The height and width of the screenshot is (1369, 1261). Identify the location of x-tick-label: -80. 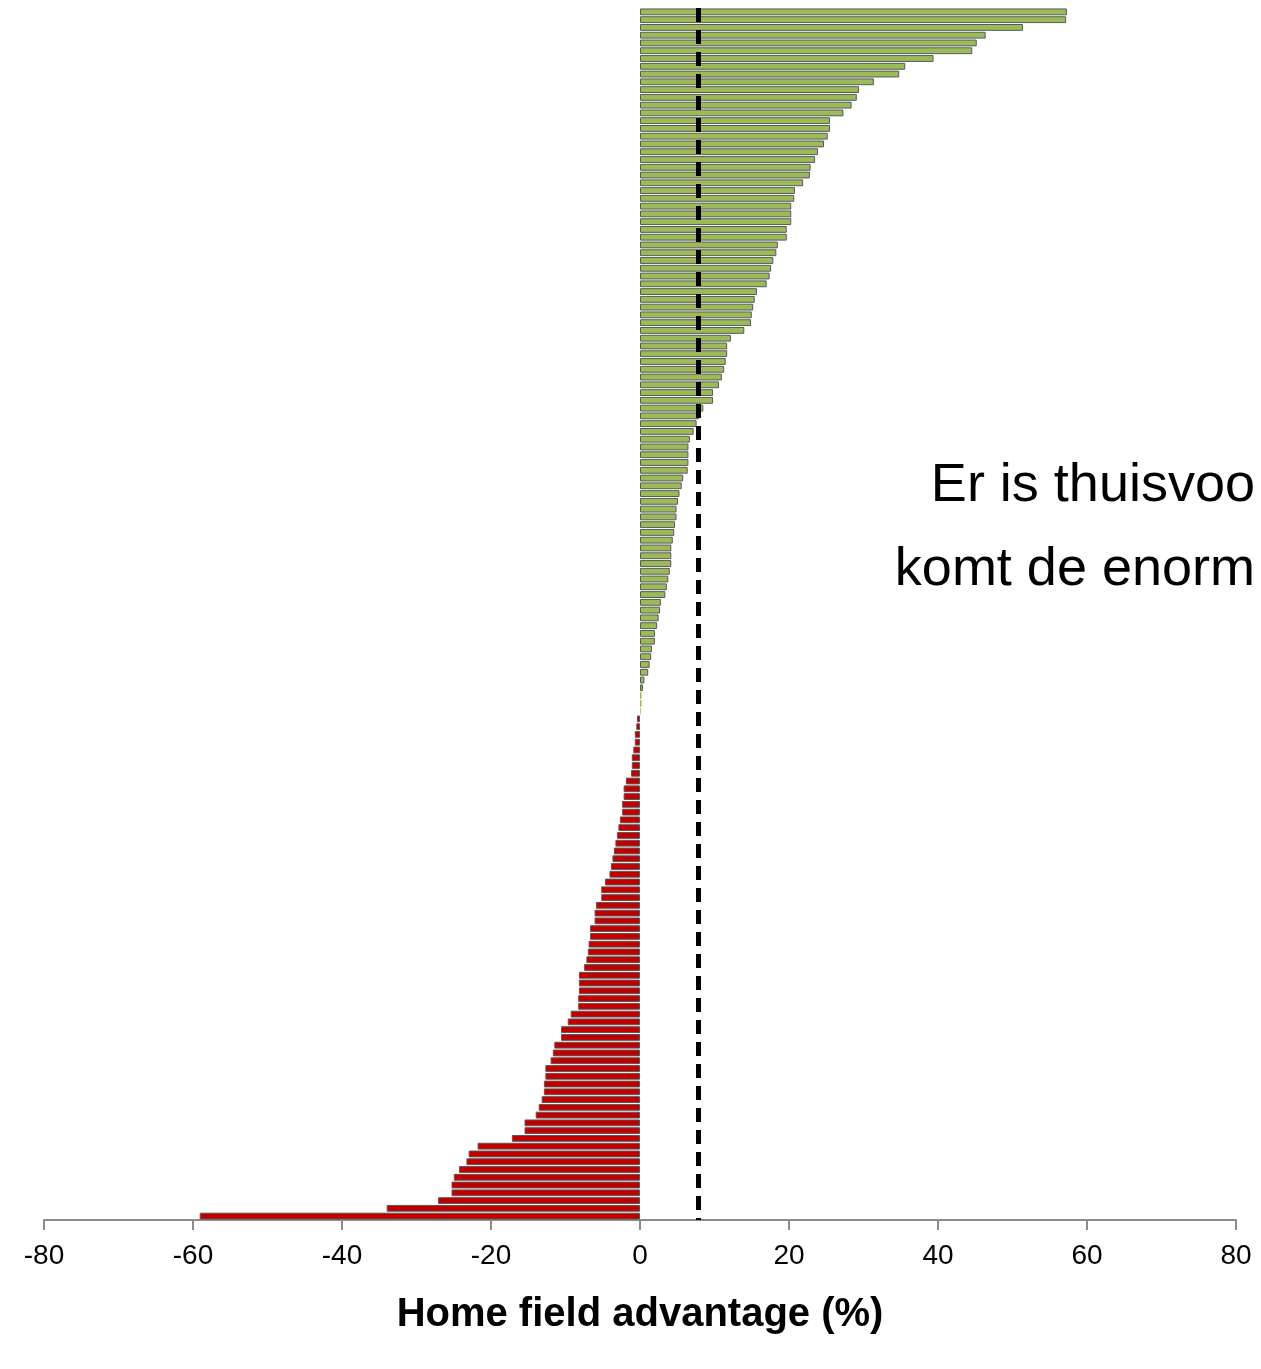
(44, 1254).